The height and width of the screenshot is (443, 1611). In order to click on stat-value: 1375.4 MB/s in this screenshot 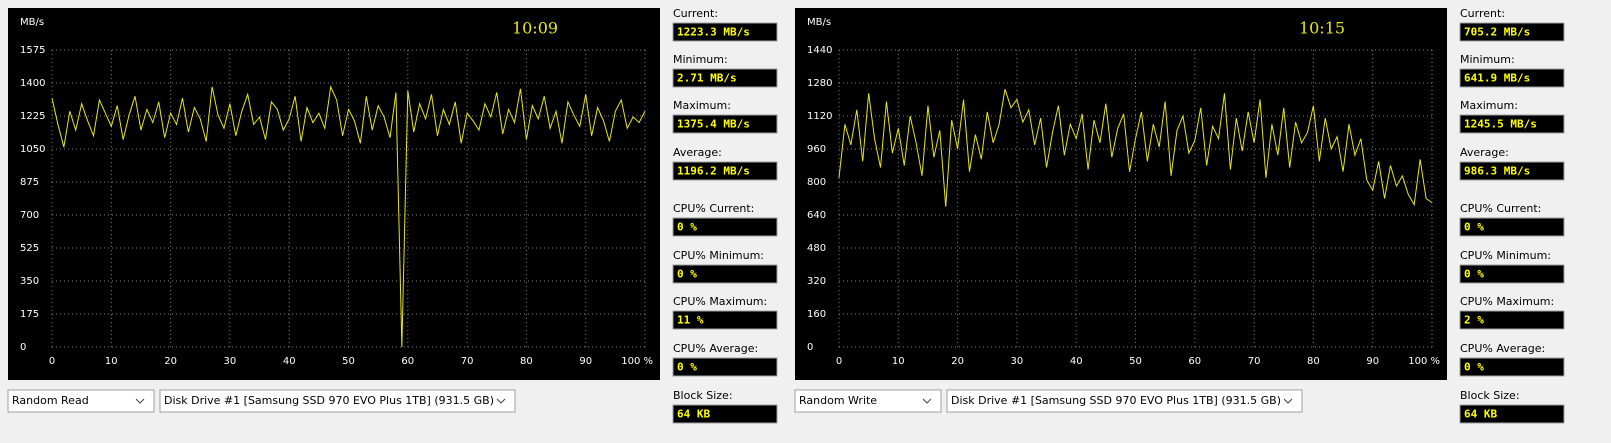, I will do `click(713, 124)`.